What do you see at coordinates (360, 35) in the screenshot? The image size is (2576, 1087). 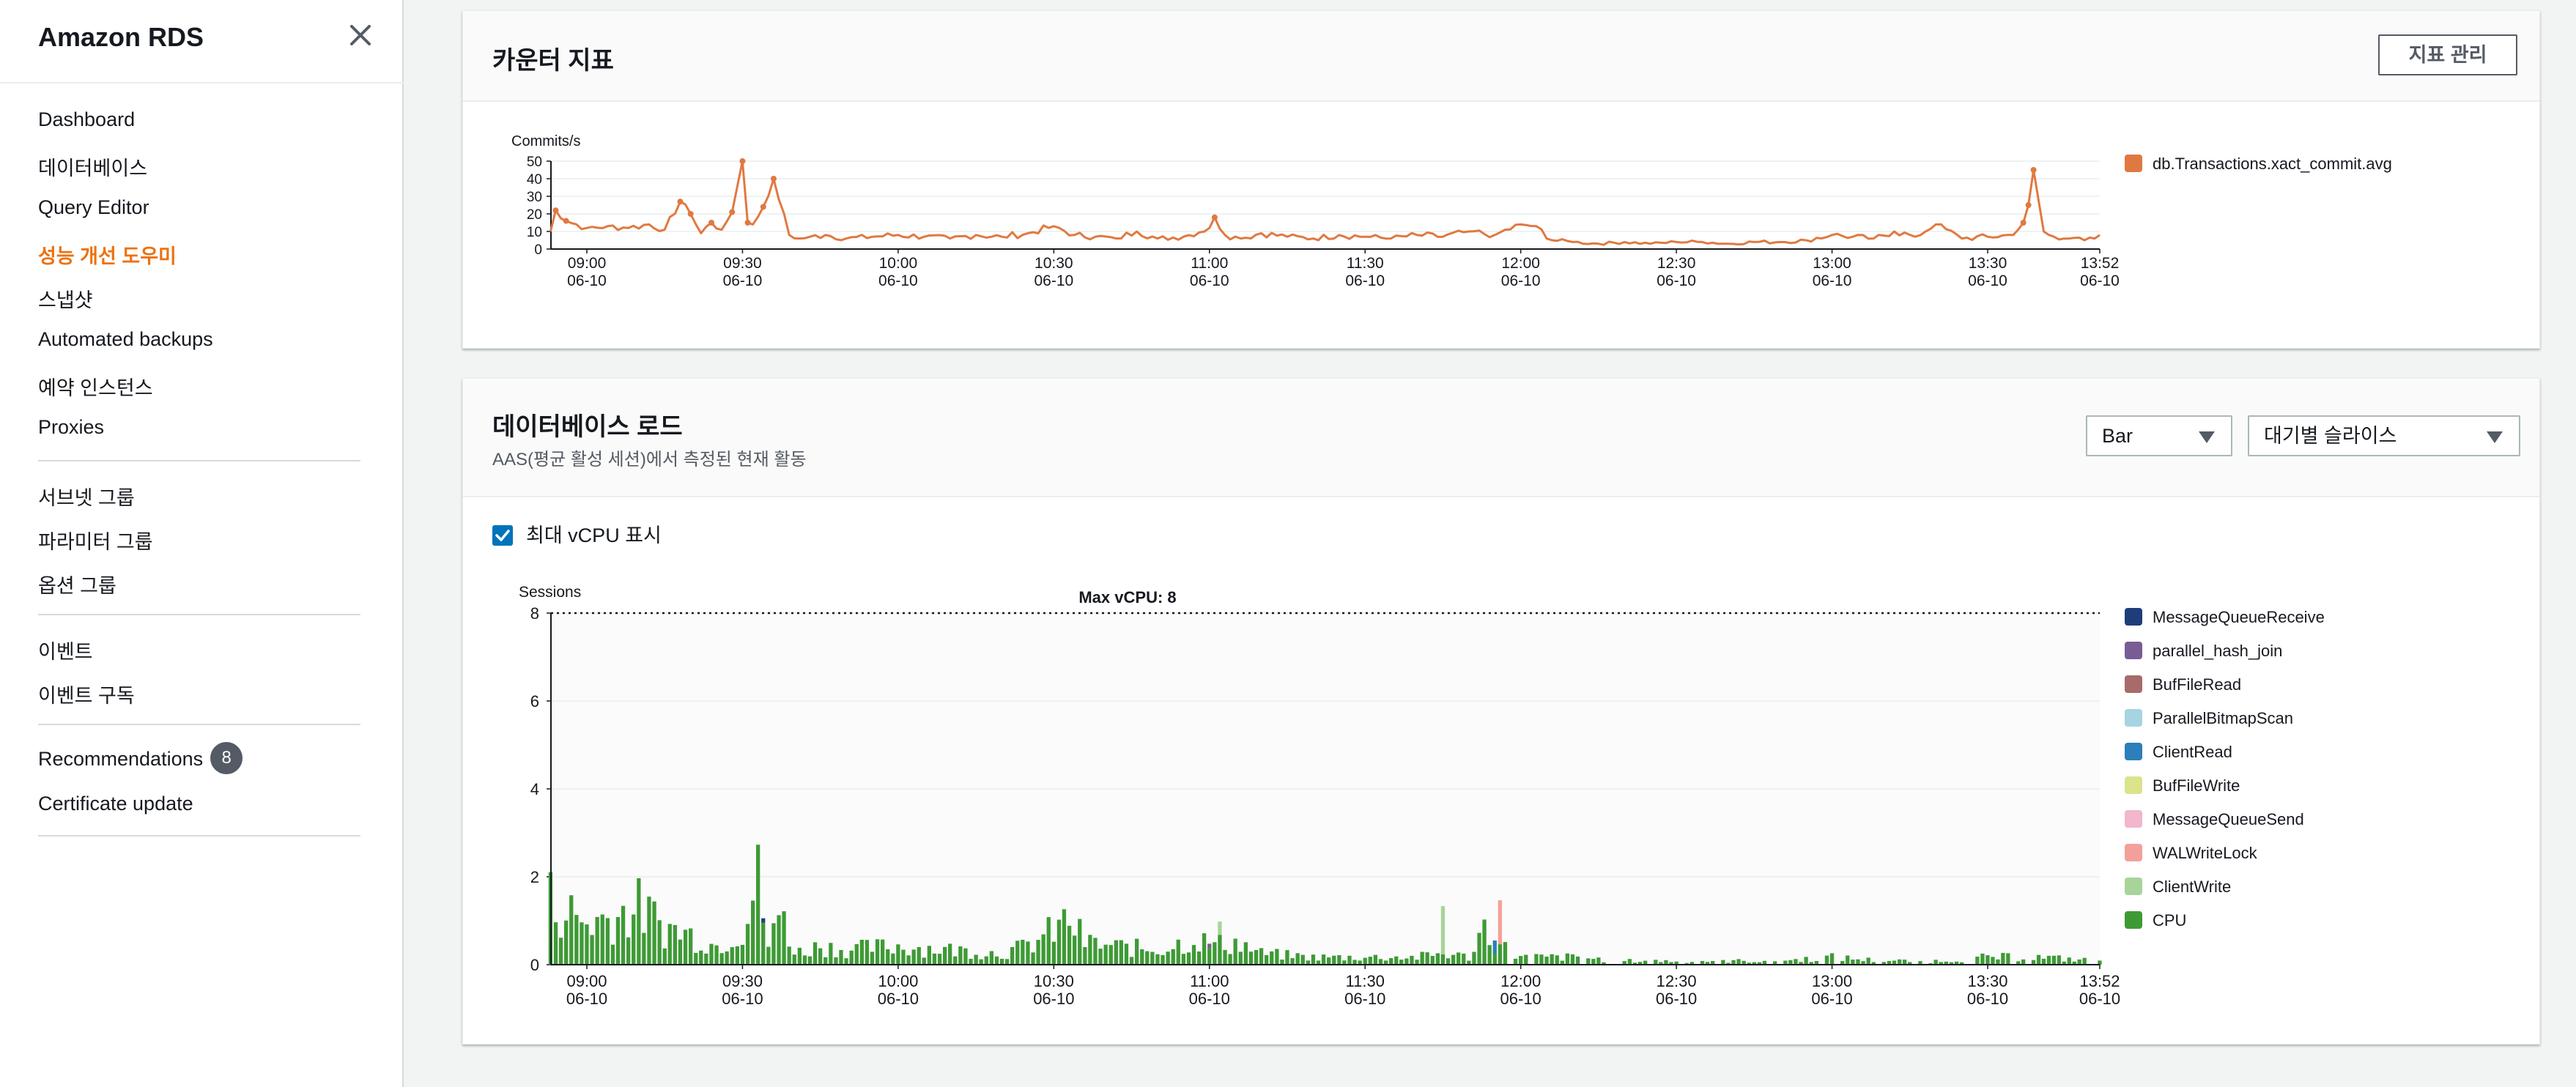 I see `close-icon` at bounding box center [360, 35].